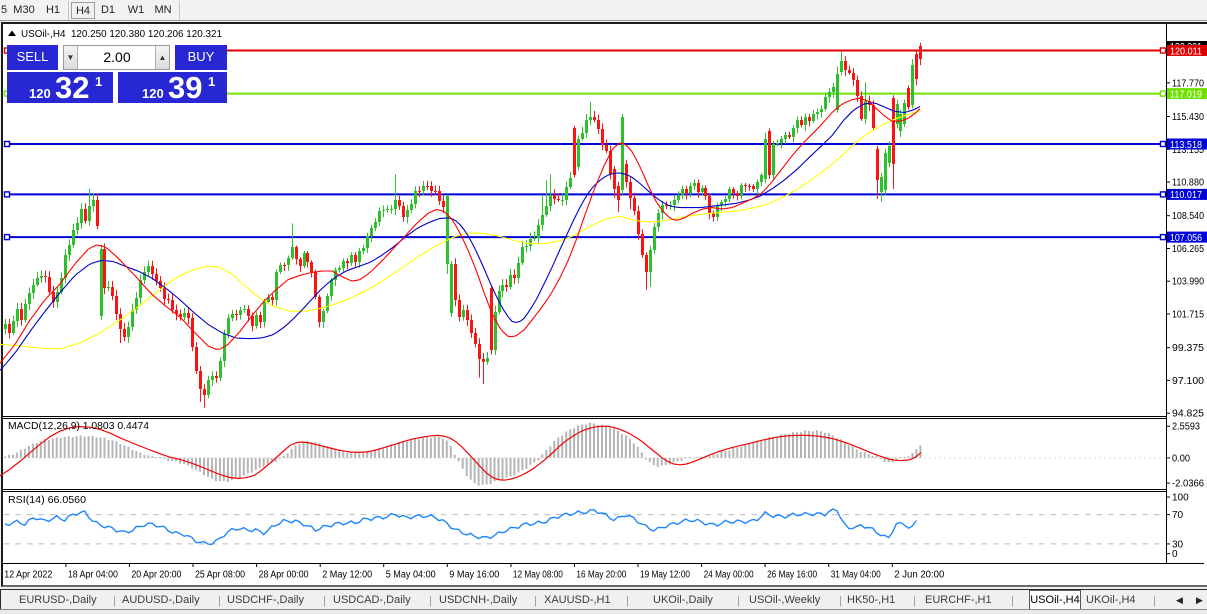 This screenshot has height=614, width=1207. What do you see at coordinates (1186, 238) in the screenshot?
I see `svg-text: 107.056` at bounding box center [1186, 238].